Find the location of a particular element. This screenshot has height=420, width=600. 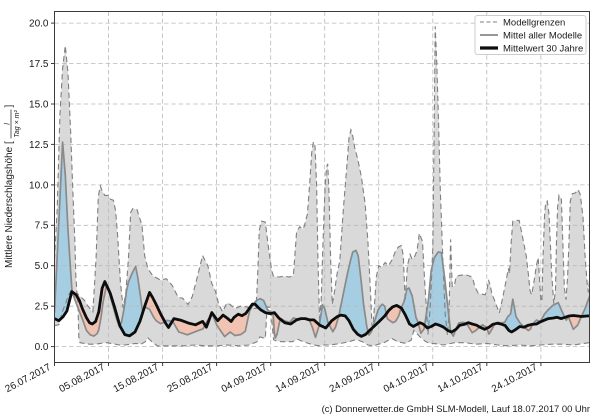

svg-text: 7.5 is located at coordinates (42, 226).